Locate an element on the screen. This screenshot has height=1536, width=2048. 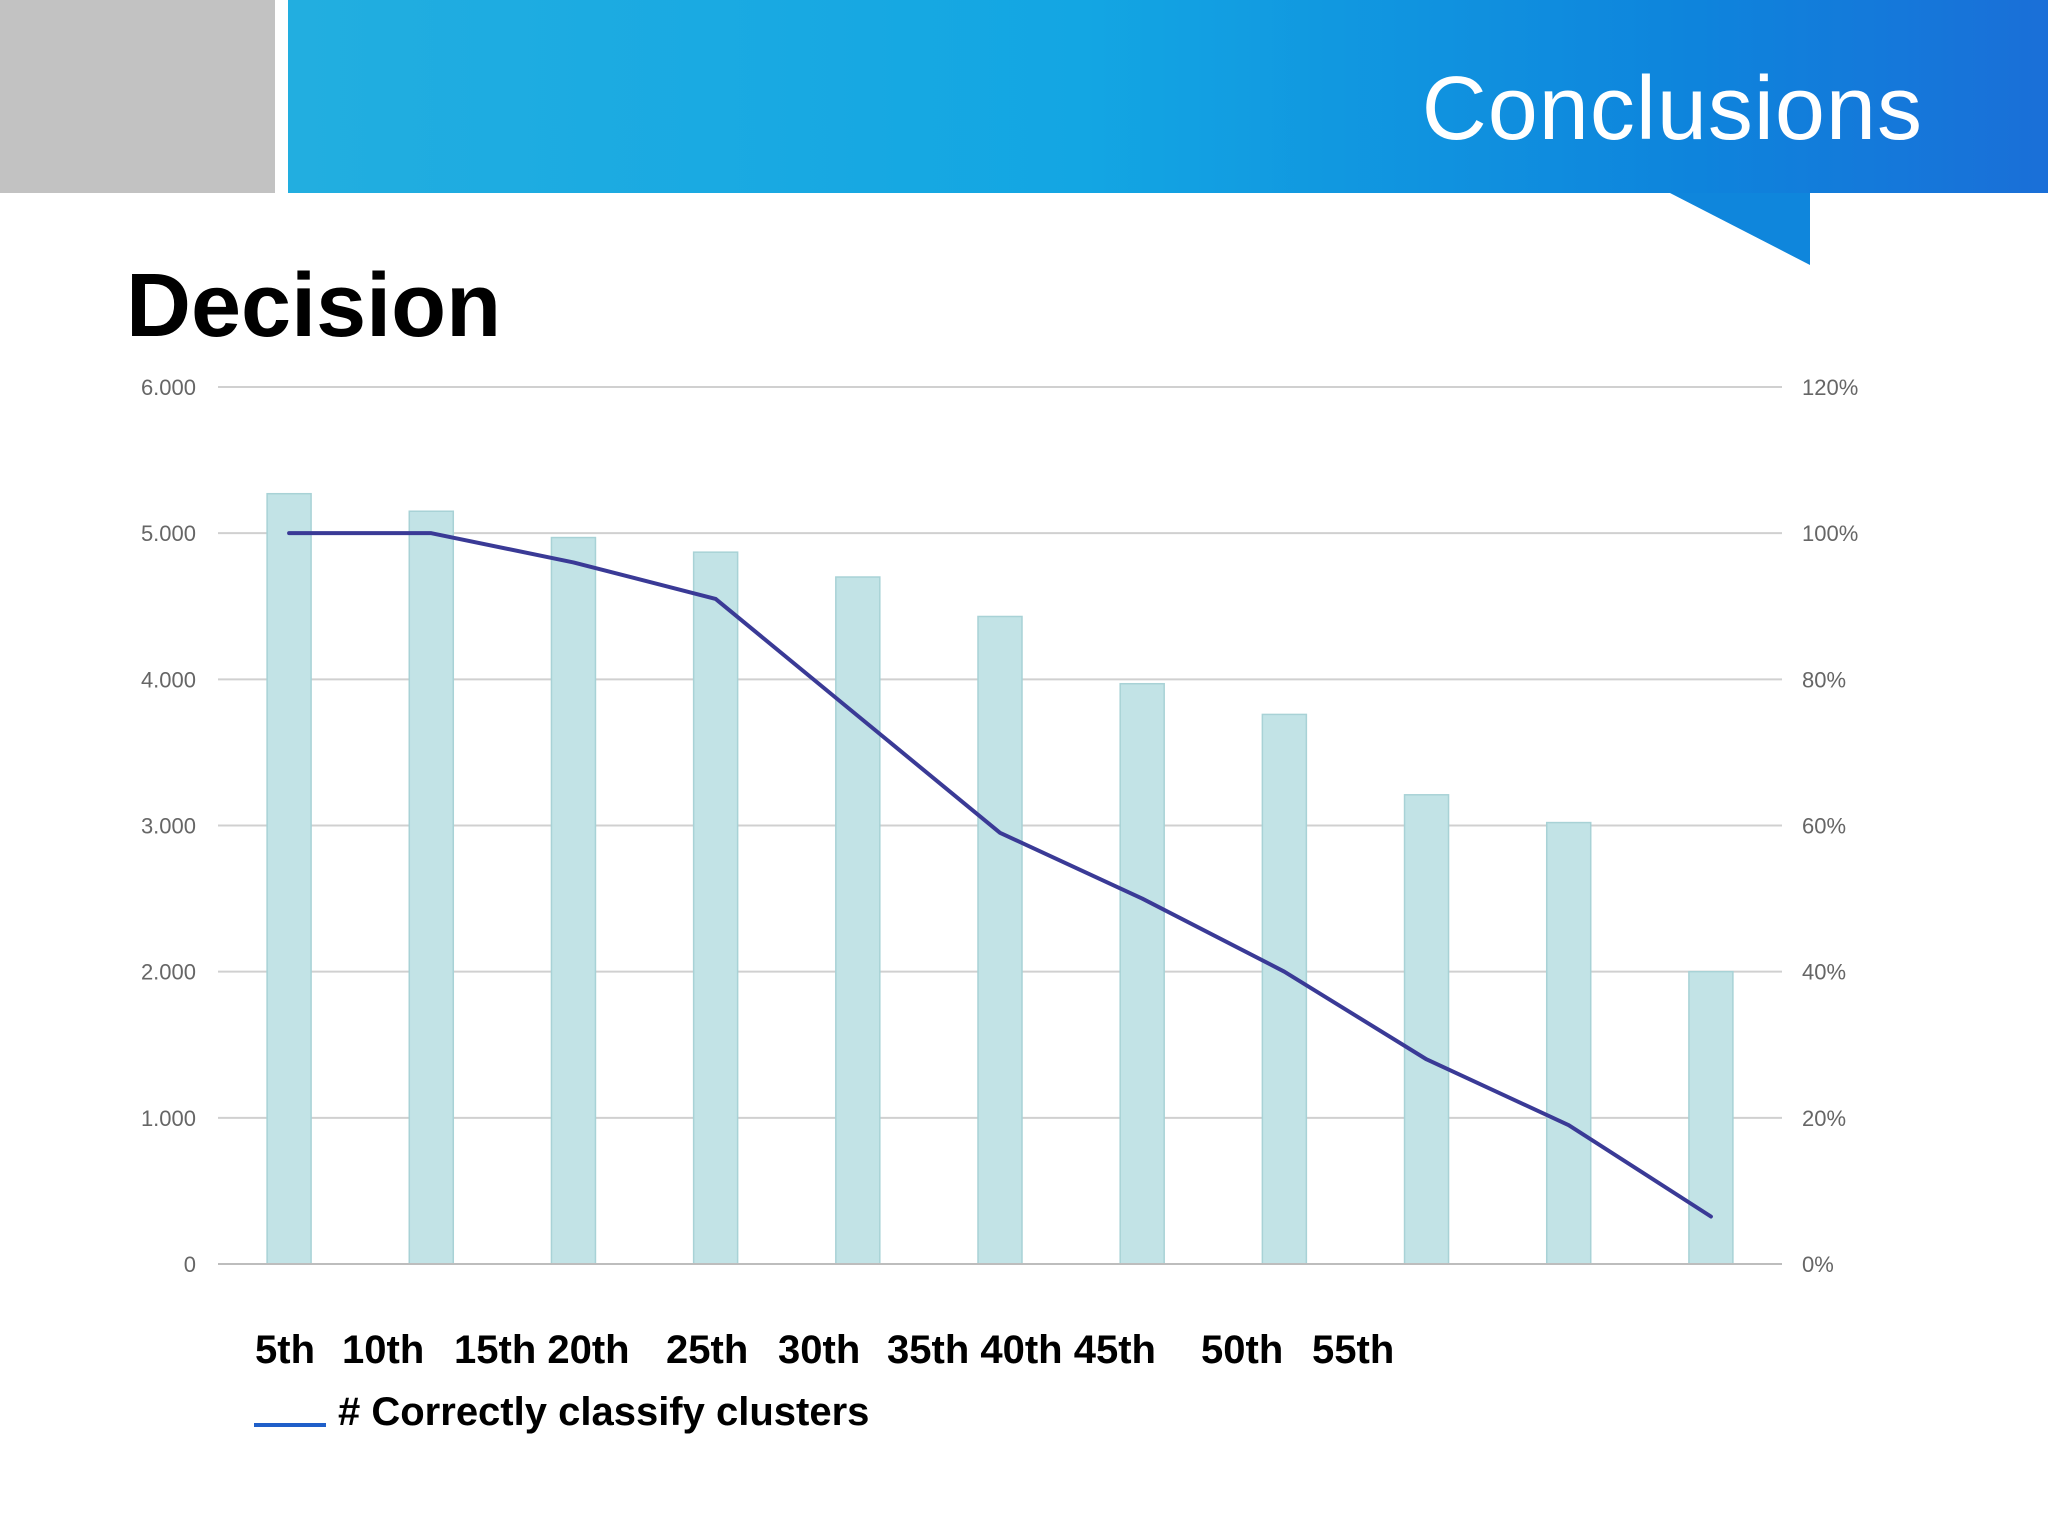
y-left-tick-label: 3.000 is located at coordinates (168, 826).